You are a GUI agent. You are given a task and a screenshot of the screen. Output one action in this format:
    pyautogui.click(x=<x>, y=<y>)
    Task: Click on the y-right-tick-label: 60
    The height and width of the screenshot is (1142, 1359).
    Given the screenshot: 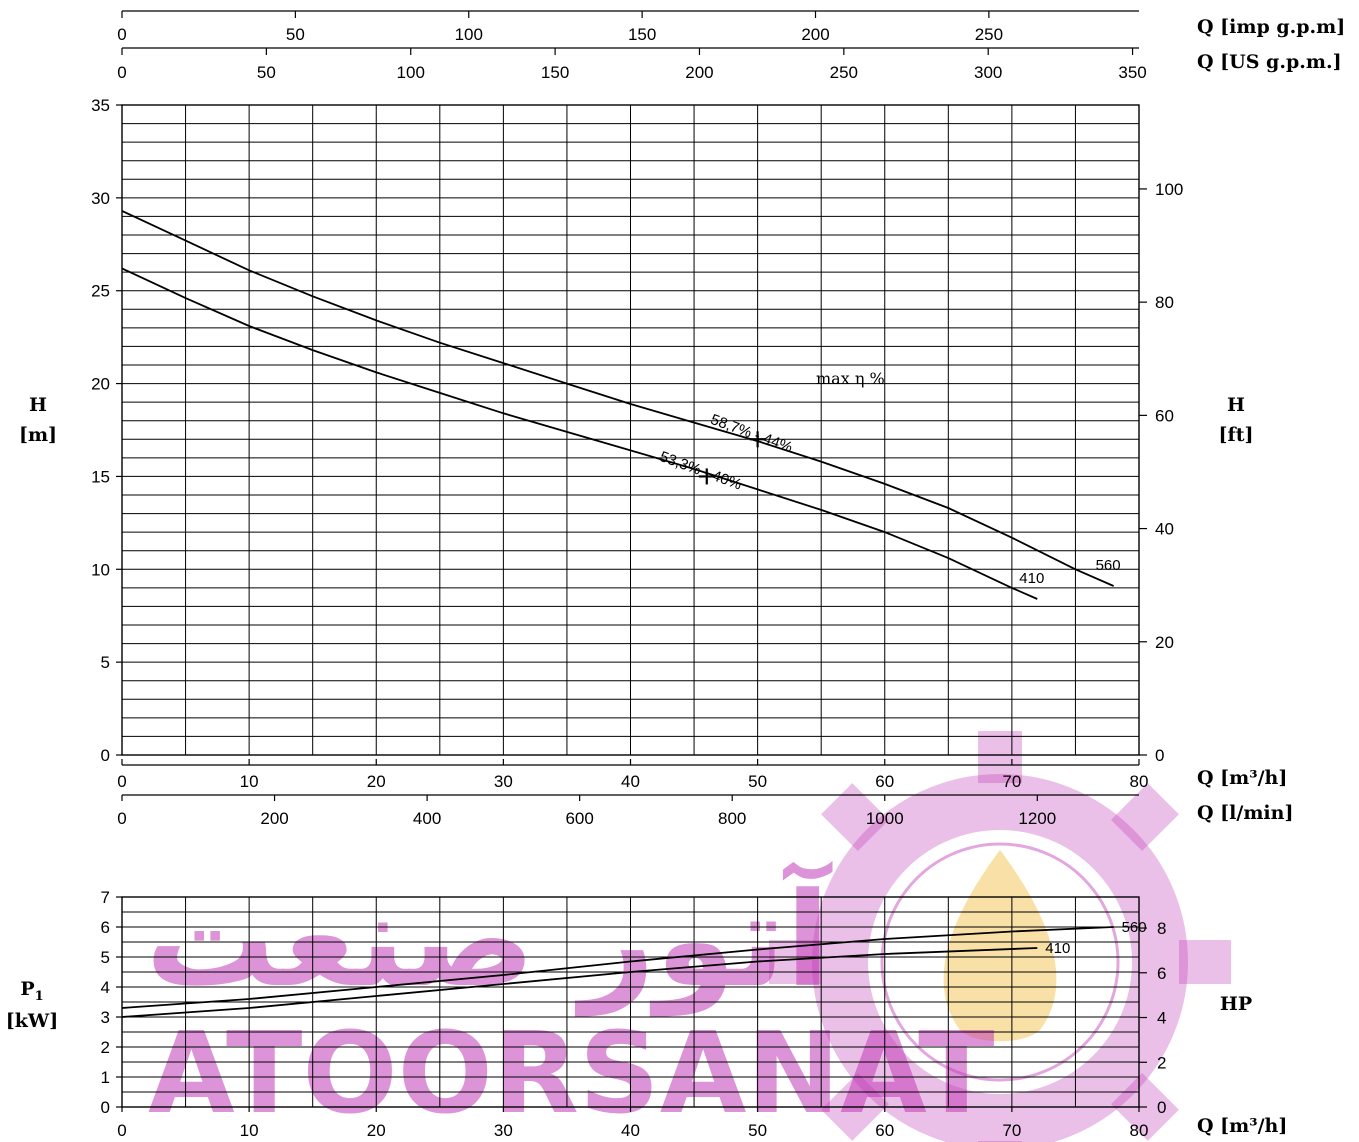 What is the action you would take?
    pyautogui.click(x=1164, y=415)
    